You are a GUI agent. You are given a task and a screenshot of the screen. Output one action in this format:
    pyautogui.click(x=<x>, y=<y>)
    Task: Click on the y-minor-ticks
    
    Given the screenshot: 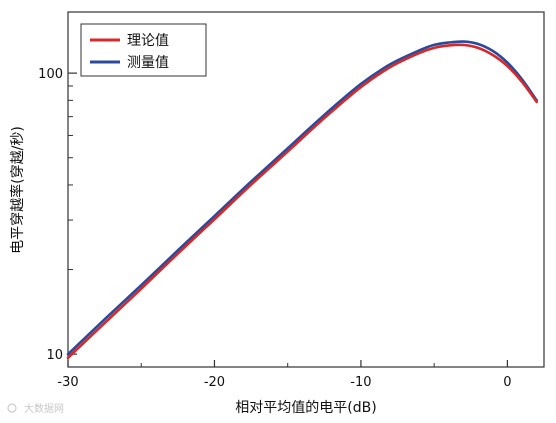 What is the action you would take?
    pyautogui.click(x=70, y=226)
    